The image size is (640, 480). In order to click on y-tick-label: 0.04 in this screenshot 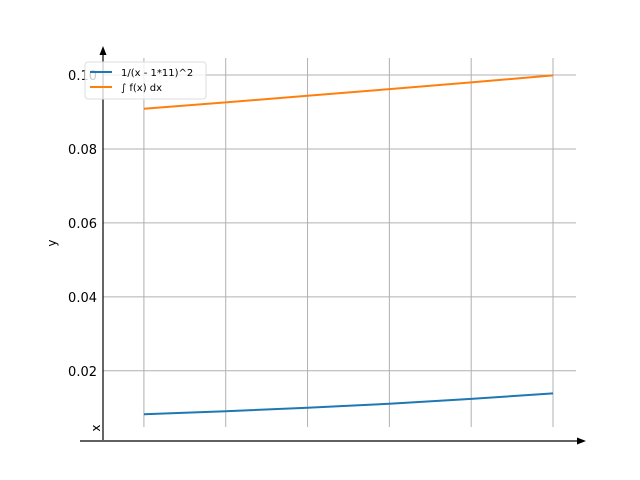, I will do `click(82, 298)`.